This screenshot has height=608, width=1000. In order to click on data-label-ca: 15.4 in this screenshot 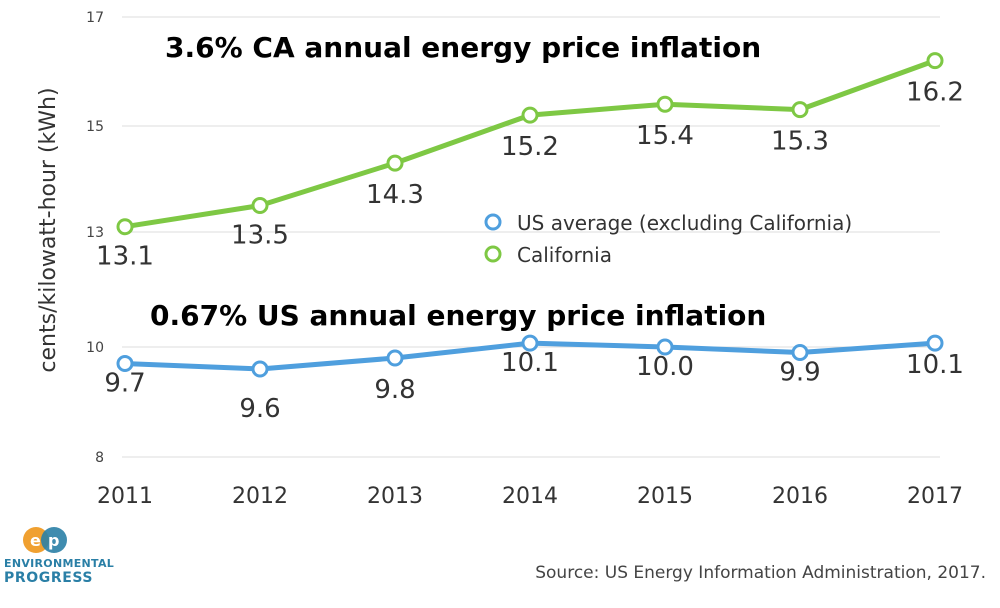, I will do `click(665, 136)`.